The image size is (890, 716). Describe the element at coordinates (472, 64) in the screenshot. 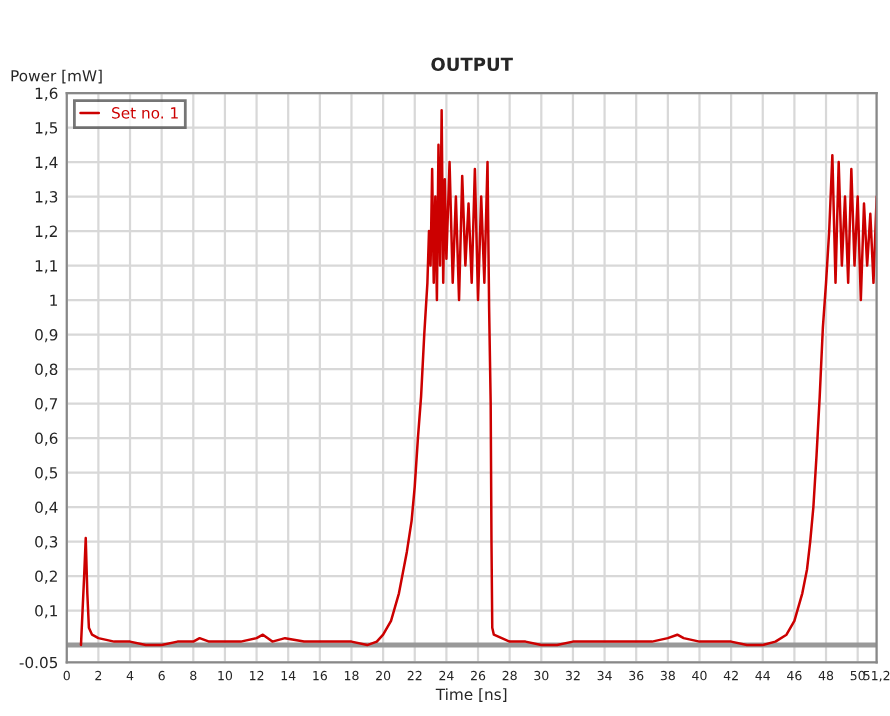

I see `chart-title: OUTPUT` at that location.